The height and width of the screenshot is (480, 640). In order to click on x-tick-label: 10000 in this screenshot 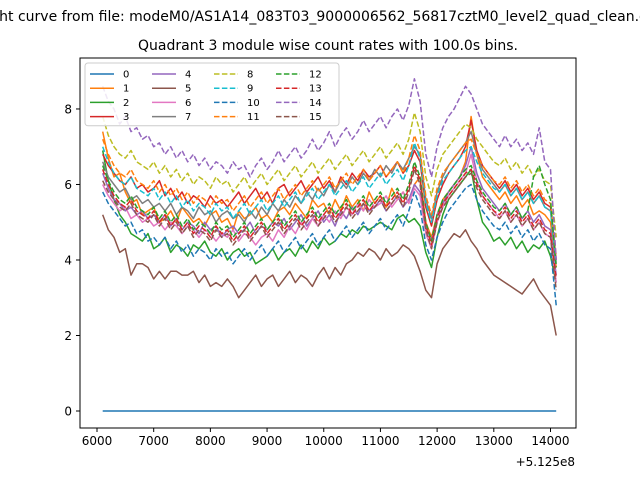, I will do `click(324, 441)`.